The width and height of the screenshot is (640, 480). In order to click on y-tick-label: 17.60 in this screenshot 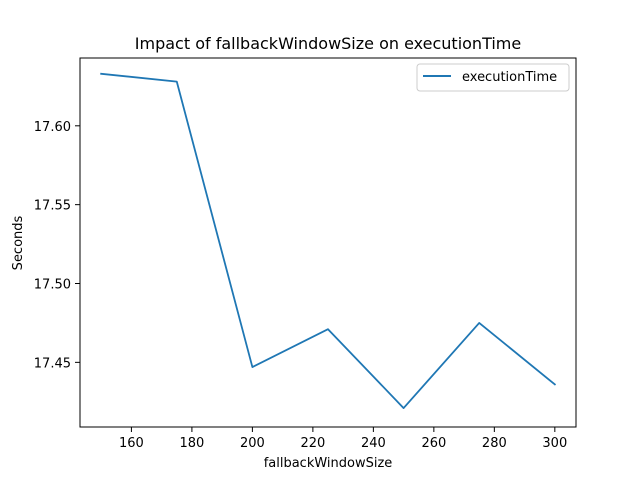, I will do `click(52, 127)`.